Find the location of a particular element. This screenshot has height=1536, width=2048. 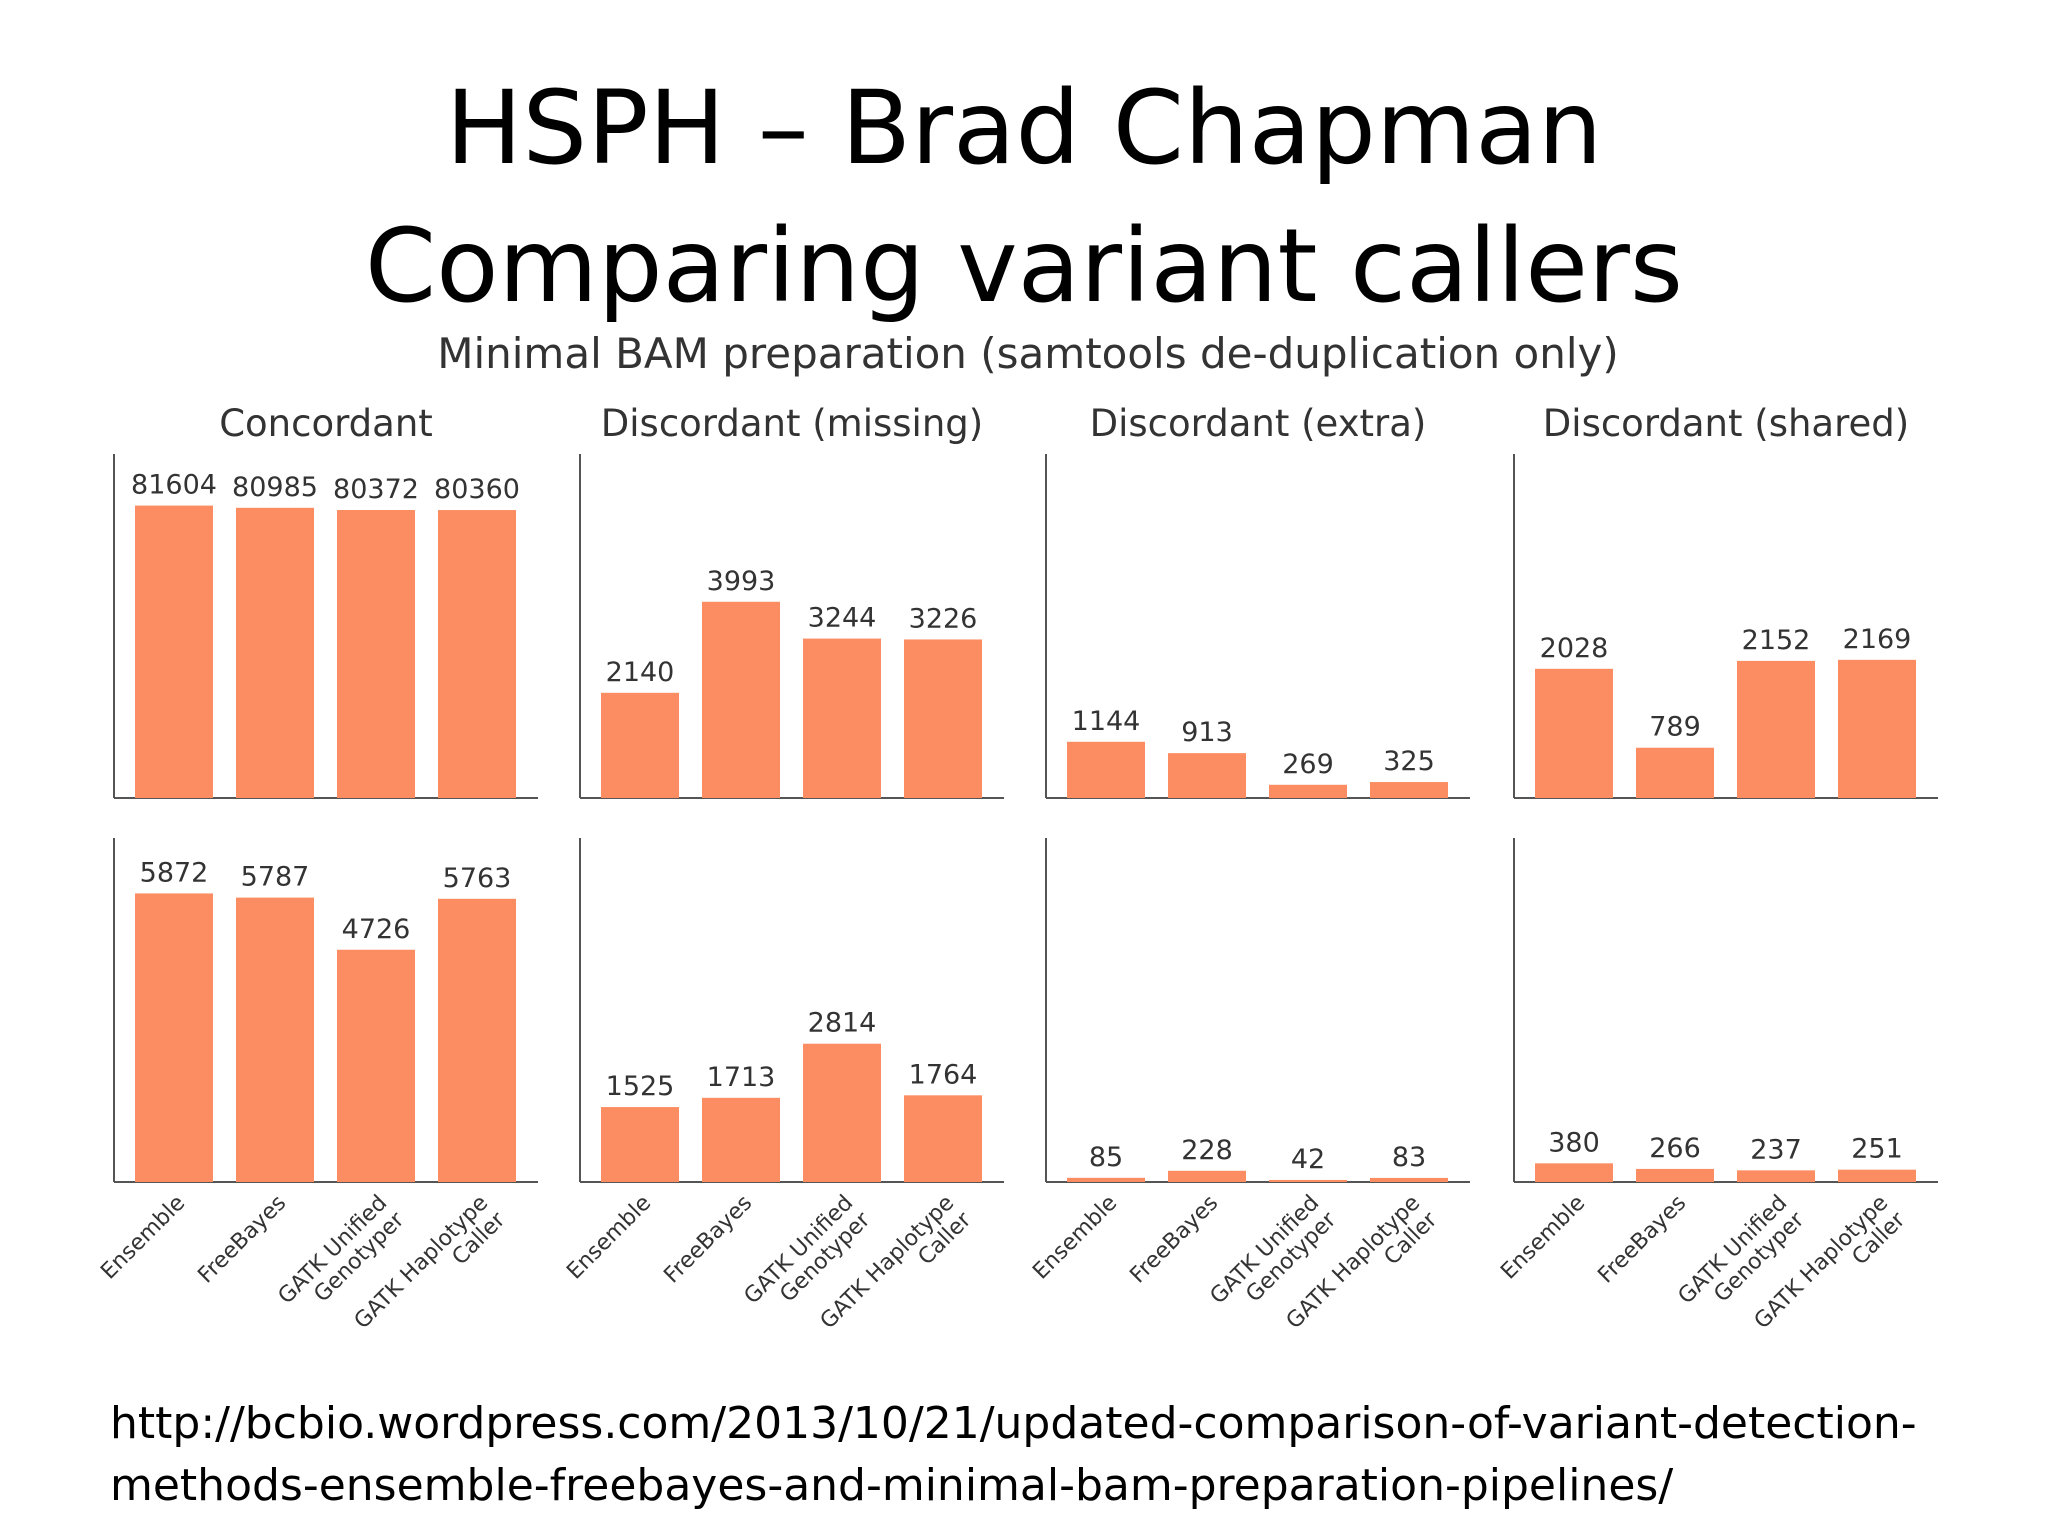

data-label: 913 is located at coordinates (1207, 732).